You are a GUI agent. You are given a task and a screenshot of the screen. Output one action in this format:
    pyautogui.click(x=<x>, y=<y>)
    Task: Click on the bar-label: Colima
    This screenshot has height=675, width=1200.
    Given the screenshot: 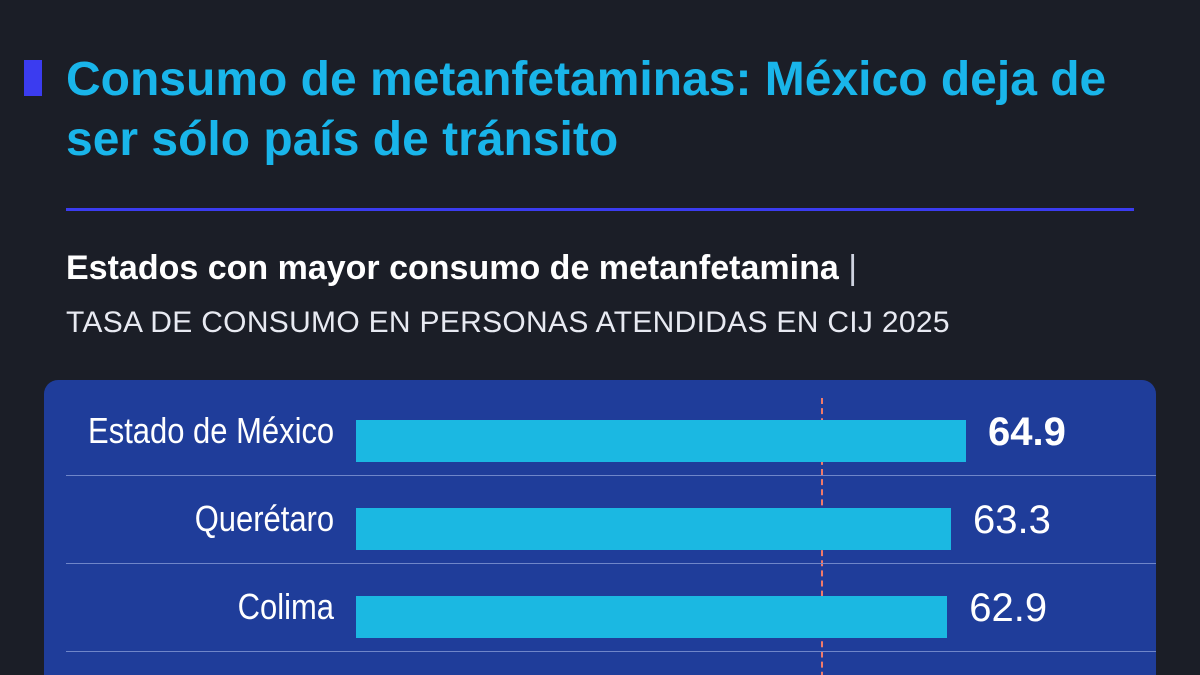 What is the action you would take?
    pyautogui.click(x=285, y=606)
    